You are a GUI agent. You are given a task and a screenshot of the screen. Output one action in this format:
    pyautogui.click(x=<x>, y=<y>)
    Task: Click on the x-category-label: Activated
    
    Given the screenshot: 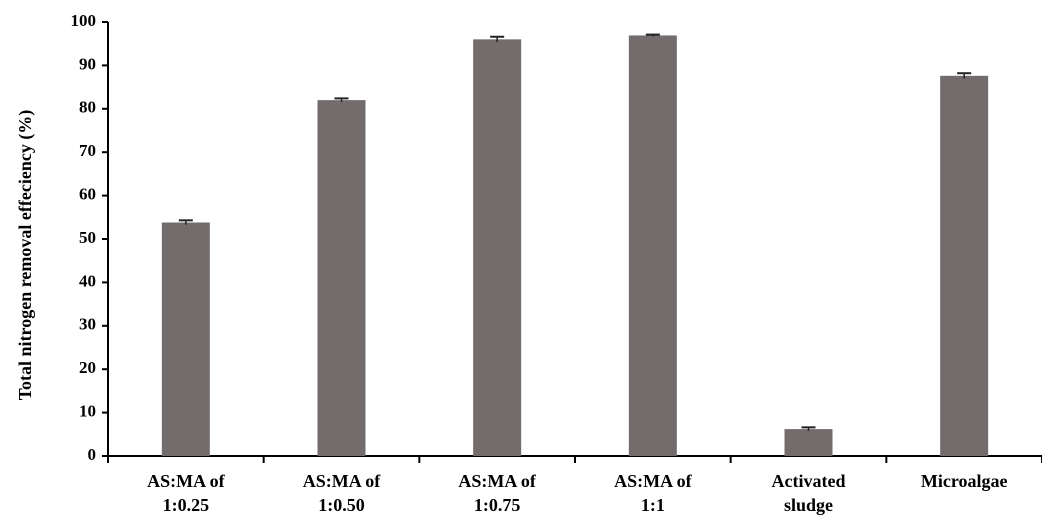 What is the action you would take?
    pyautogui.click(x=809, y=481)
    